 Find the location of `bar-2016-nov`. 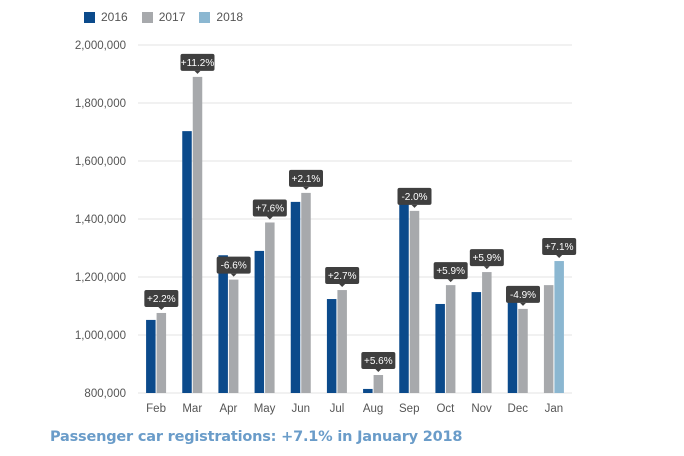

bar-2016-nov is located at coordinates (476, 342).